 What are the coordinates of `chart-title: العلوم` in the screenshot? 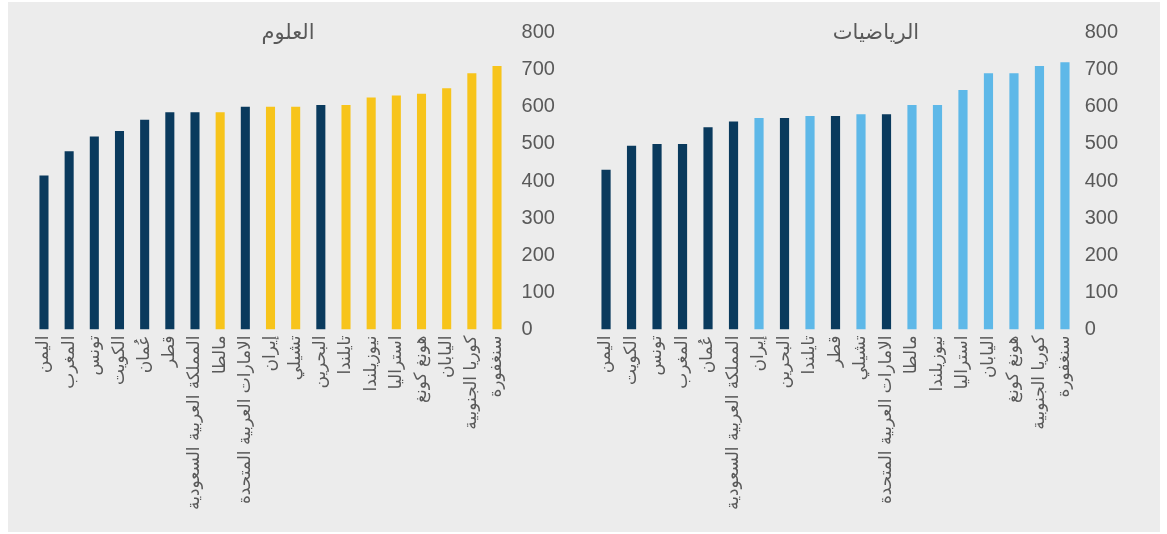 It's located at (288, 32).